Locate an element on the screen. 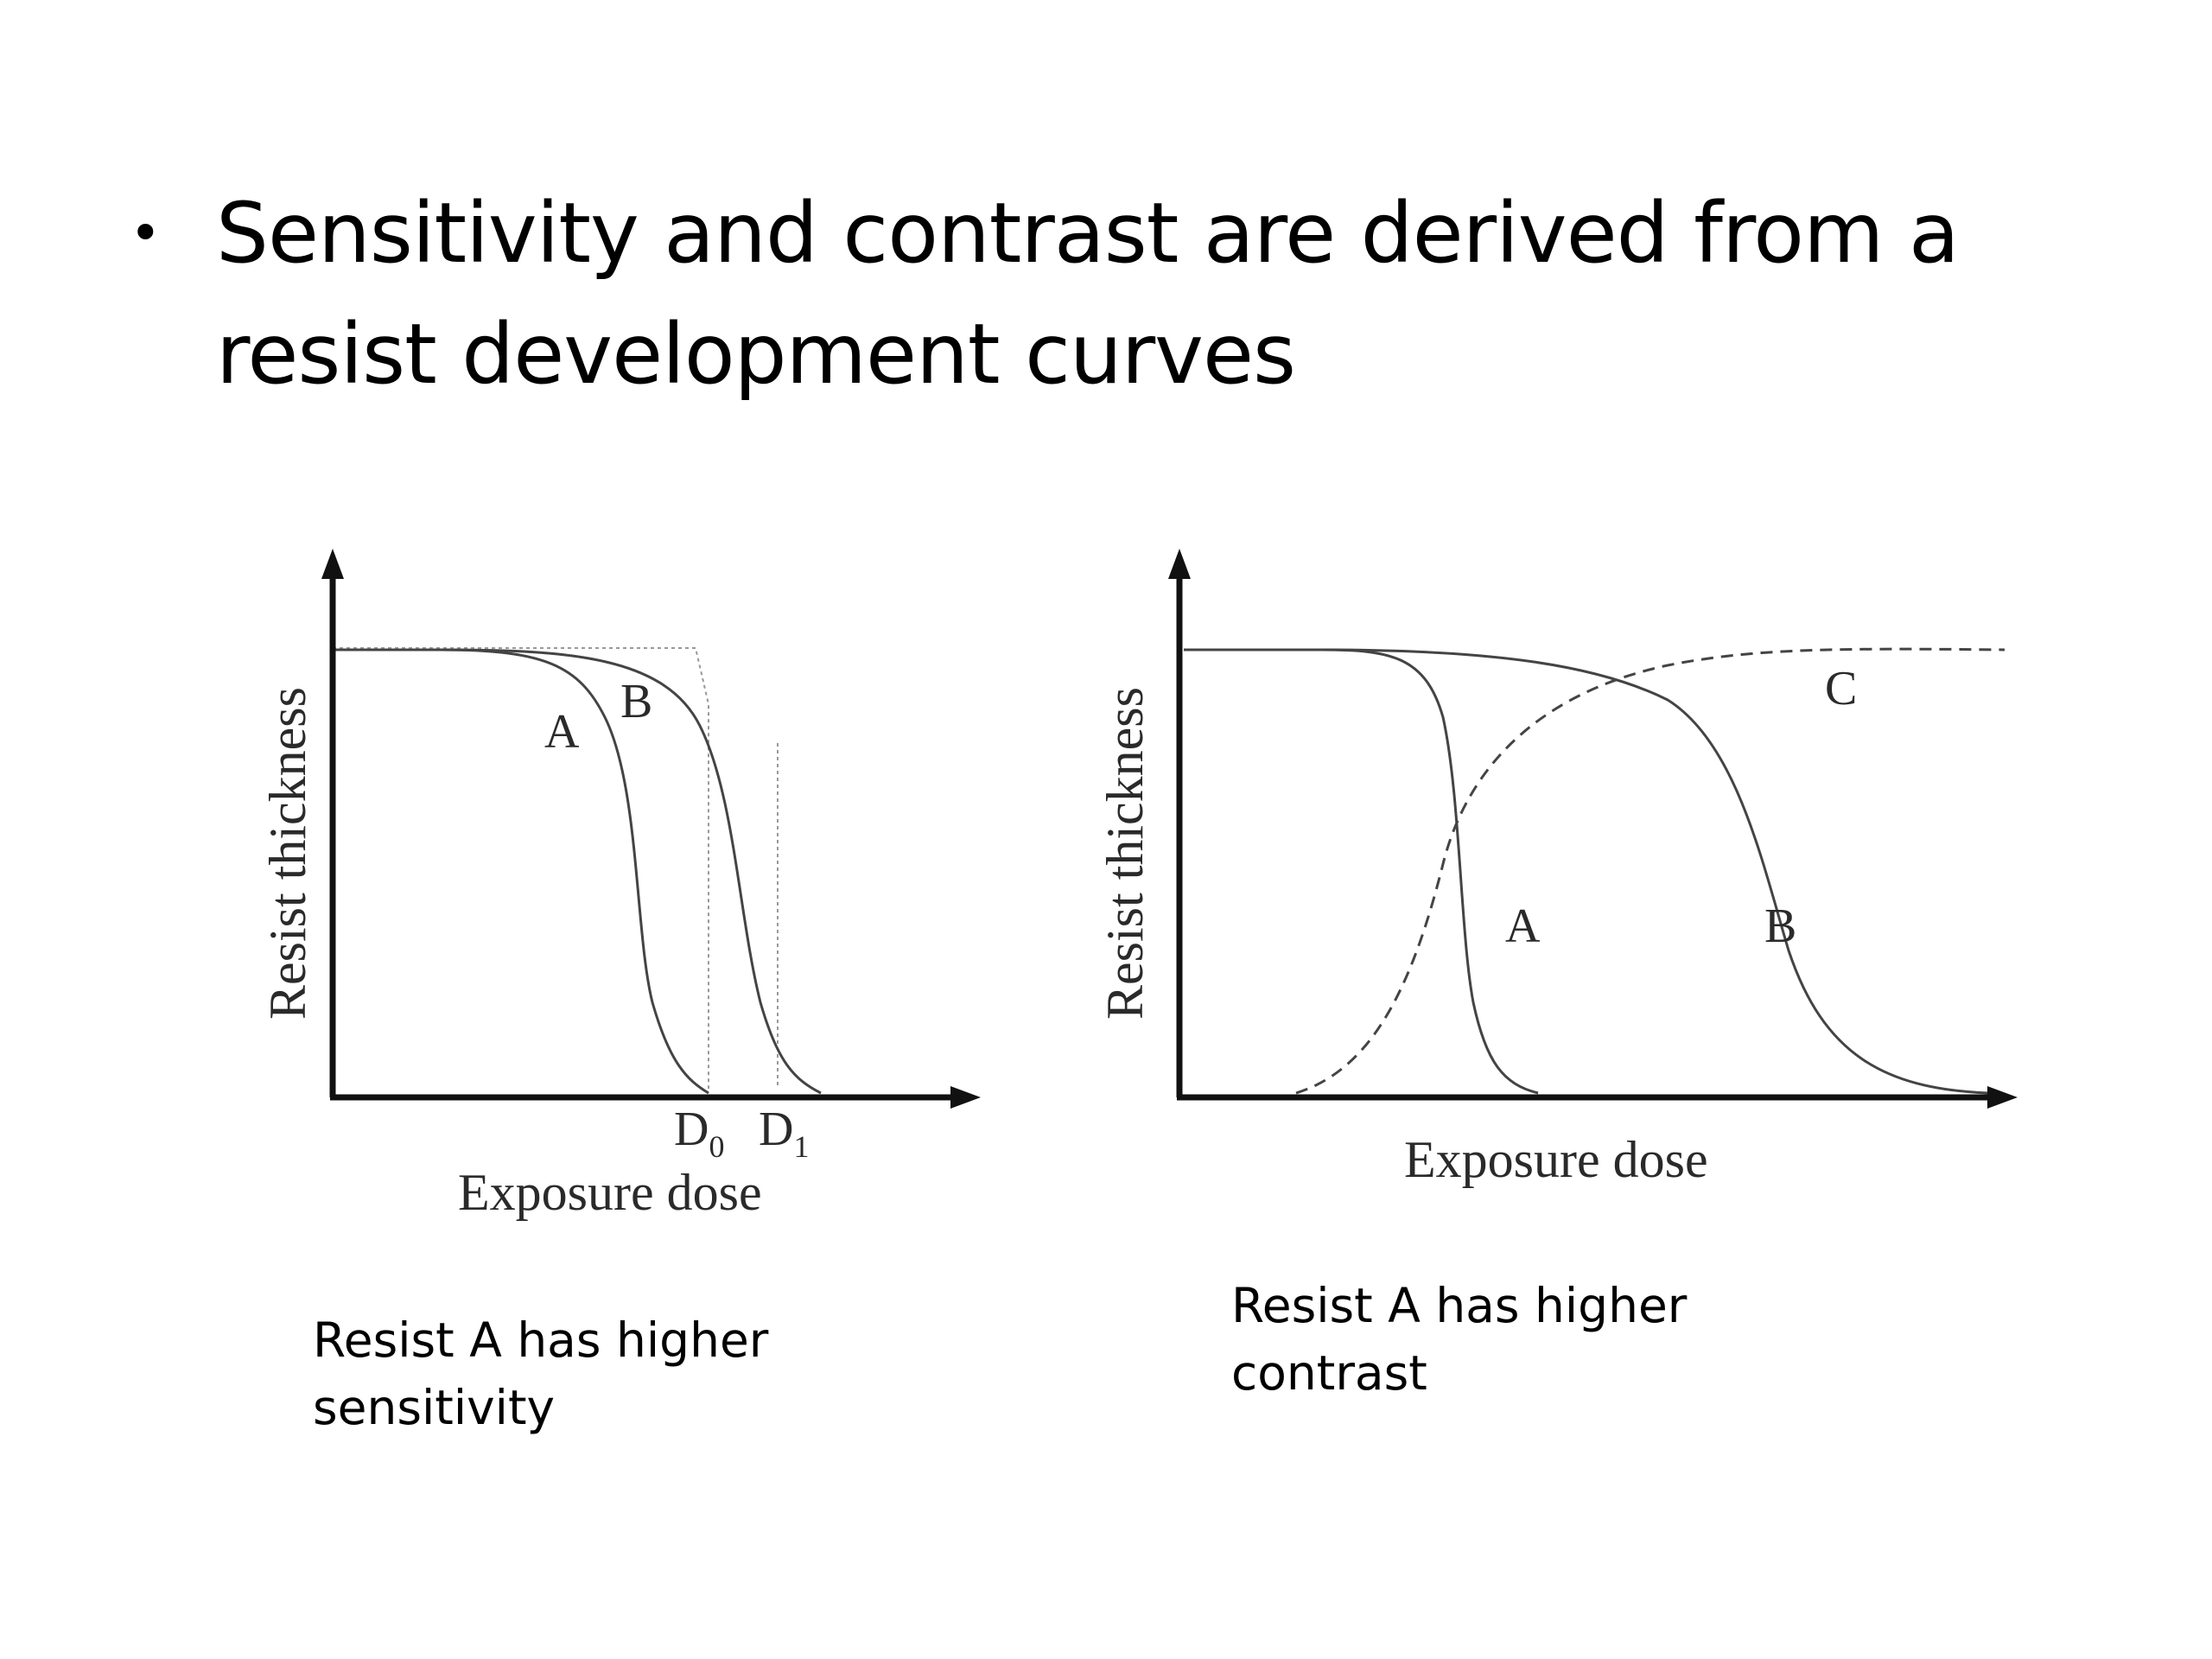 Image resolution: width=2212 pixels, height=1659 pixels. left-curve-b is located at coordinates (577, 871).